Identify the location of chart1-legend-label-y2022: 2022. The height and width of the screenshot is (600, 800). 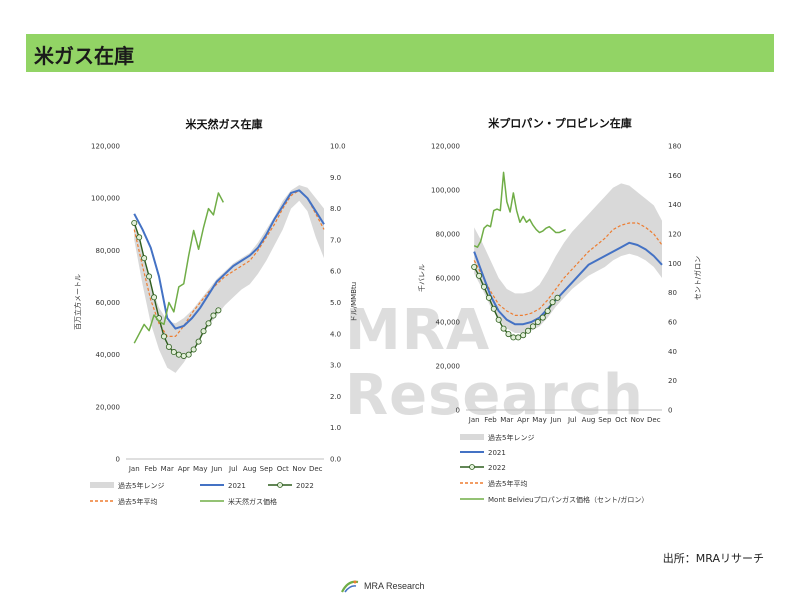
(305, 486).